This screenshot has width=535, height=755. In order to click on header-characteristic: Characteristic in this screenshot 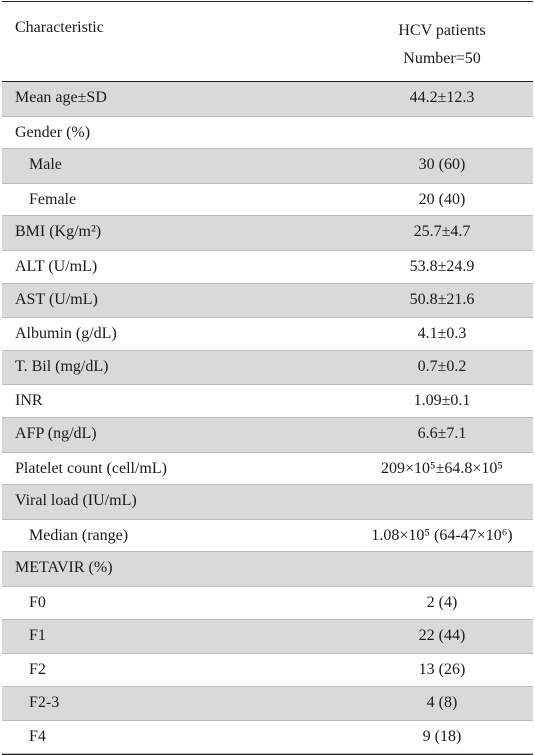, I will do `click(59, 27)`.